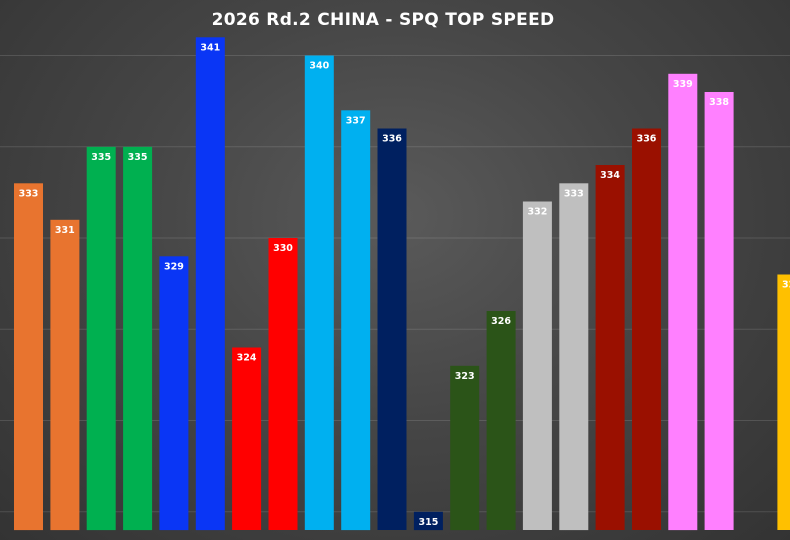  What do you see at coordinates (174, 266) in the screenshot?
I see `bar-value-label: 329` at bounding box center [174, 266].